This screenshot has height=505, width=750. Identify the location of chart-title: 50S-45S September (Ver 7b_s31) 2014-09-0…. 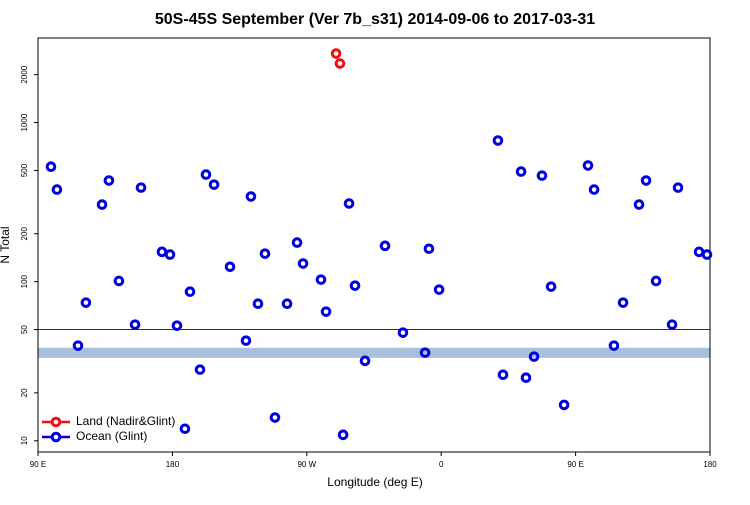
(375, 19).